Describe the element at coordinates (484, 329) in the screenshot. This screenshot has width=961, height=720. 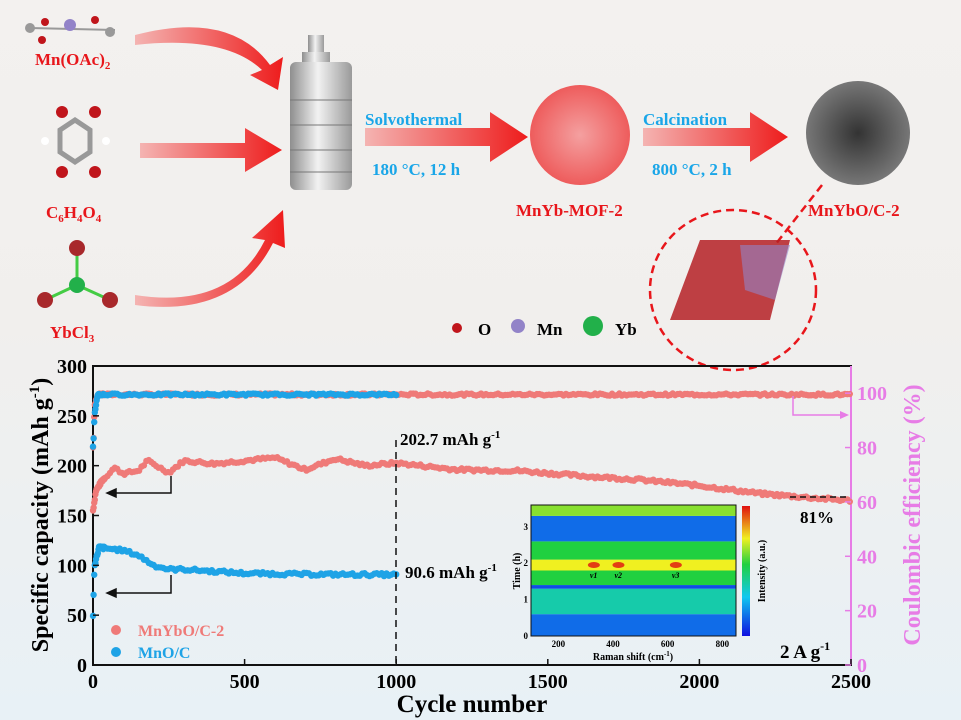
I see `svg-text: O` at that location.